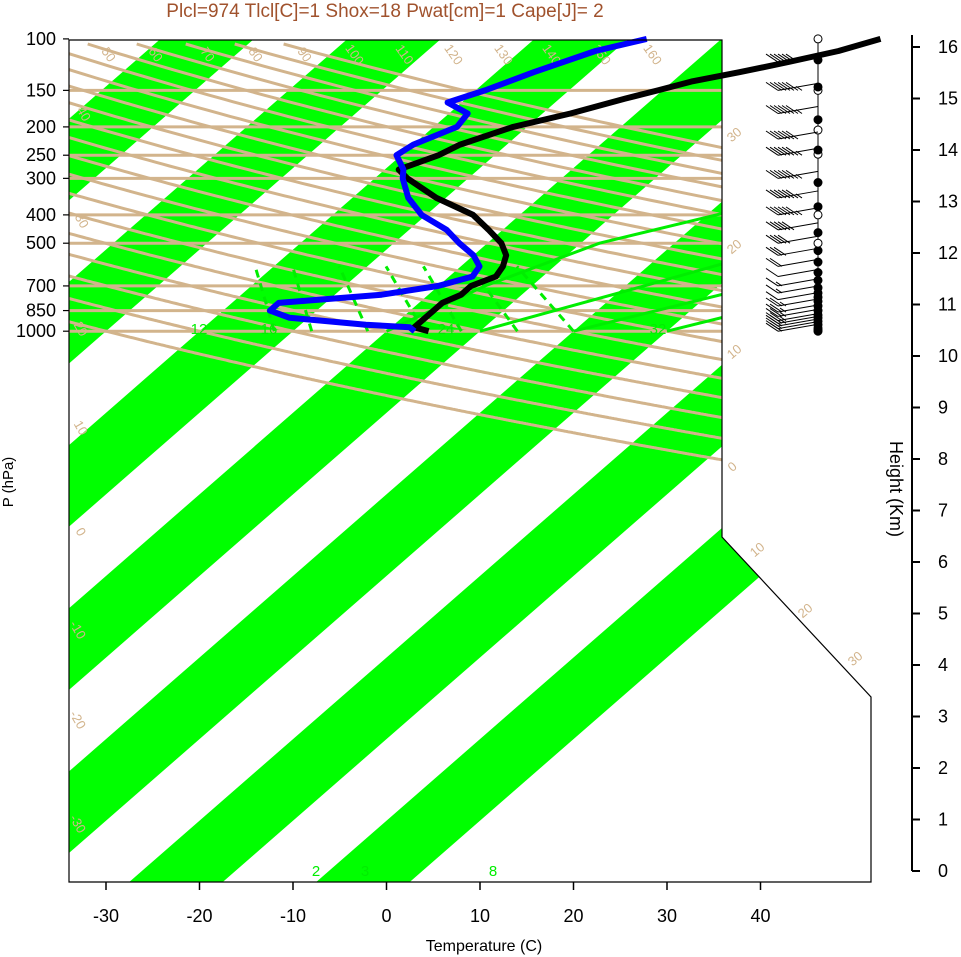 The width and height of the screenshot is (961, 957). Describe the element at coordinates (943, 871) in the screenshot. I see `height-tick-label: 0` at that location.